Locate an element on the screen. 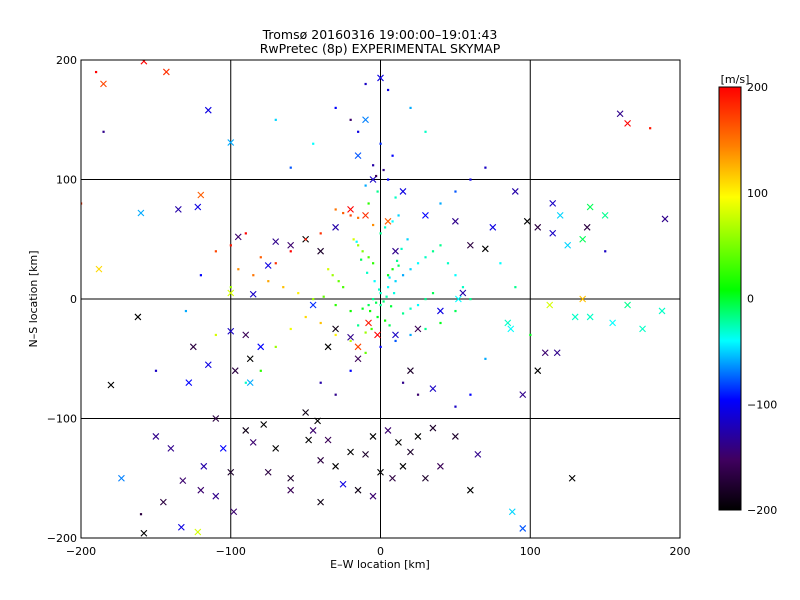 The image size is (800, 600). x-tick-label: 100 is located at coordinates (530, 551).